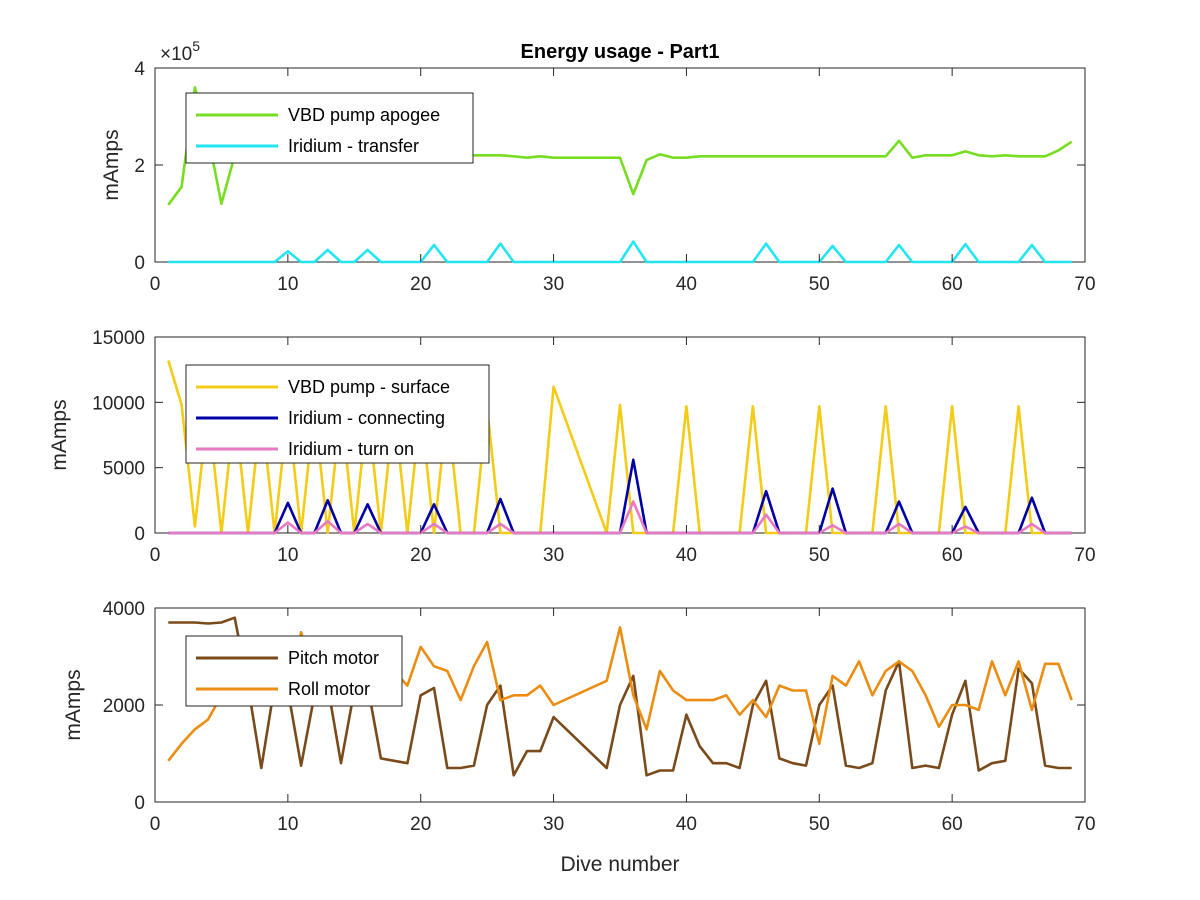 The image size is (1200, 900). Describe the element at coordinates (111, 164) in the screenshot. I see `y-axis-label-1: mAmps` at that location.